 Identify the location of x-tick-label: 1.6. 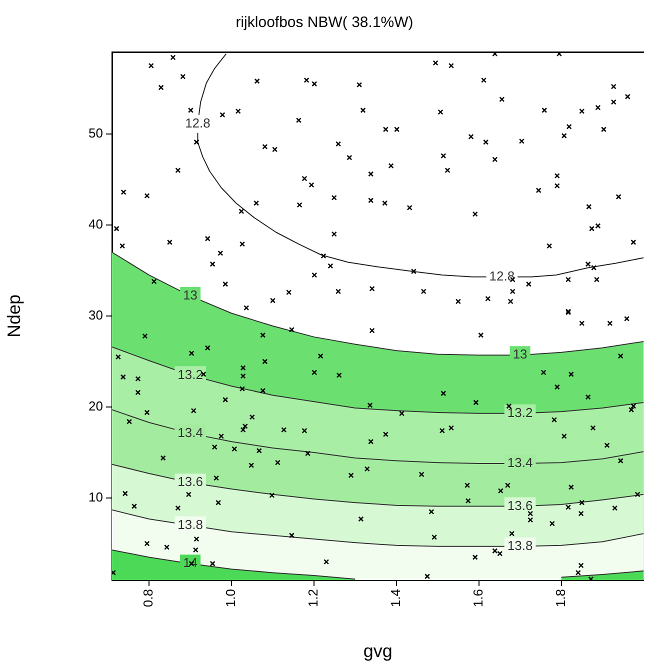
(478, 598).